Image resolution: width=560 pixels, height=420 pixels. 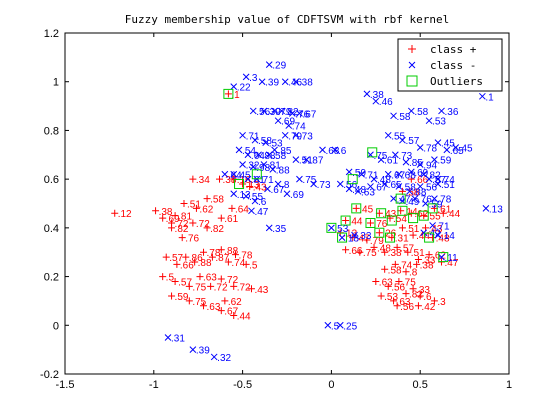 I want to click on point-value-label: .72, so click(x=244, y=287).